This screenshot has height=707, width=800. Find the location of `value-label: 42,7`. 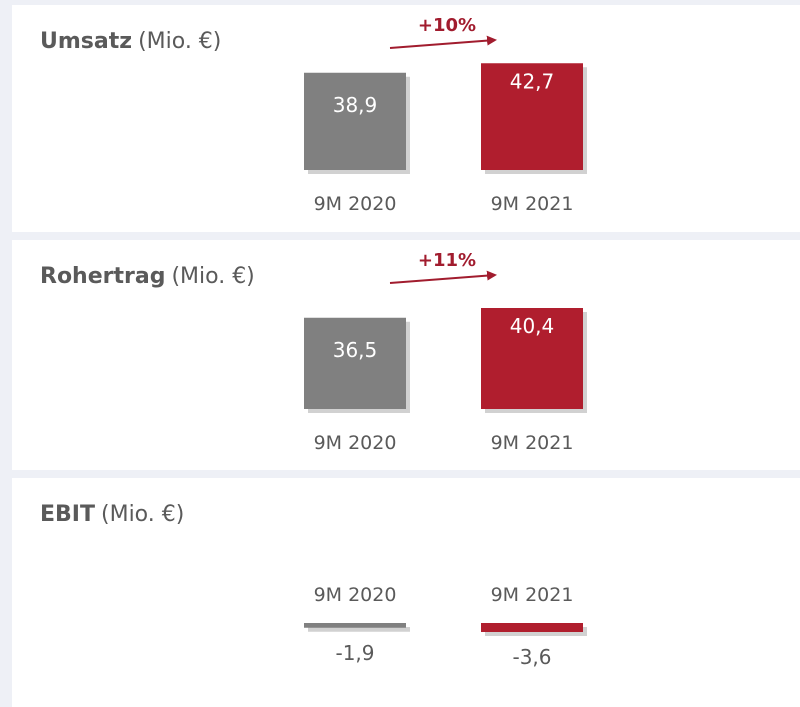

value-label: 42,7 is located at coordinates (532, 81).